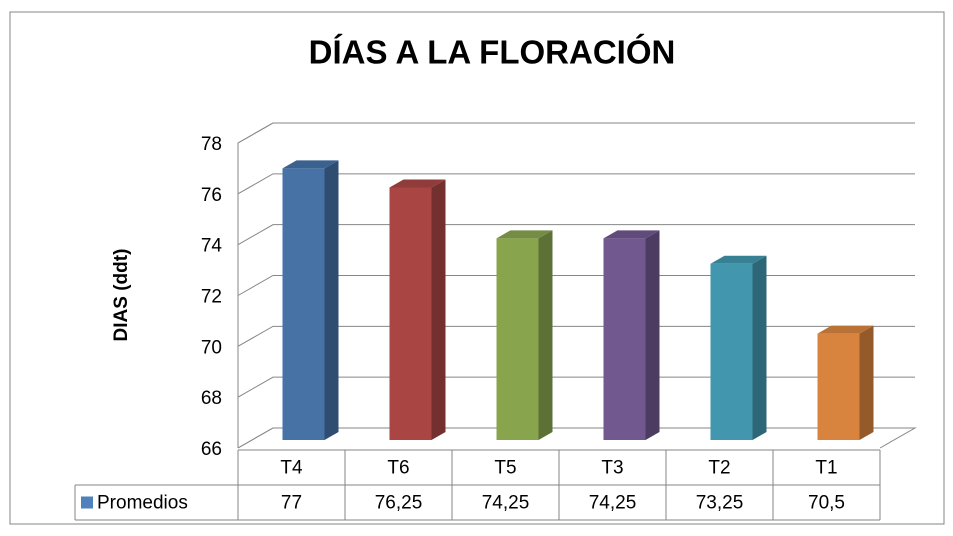  Describe the element at coordinates (398, 468) in the screenshot. I see `x-tick-label: T6` at that location.